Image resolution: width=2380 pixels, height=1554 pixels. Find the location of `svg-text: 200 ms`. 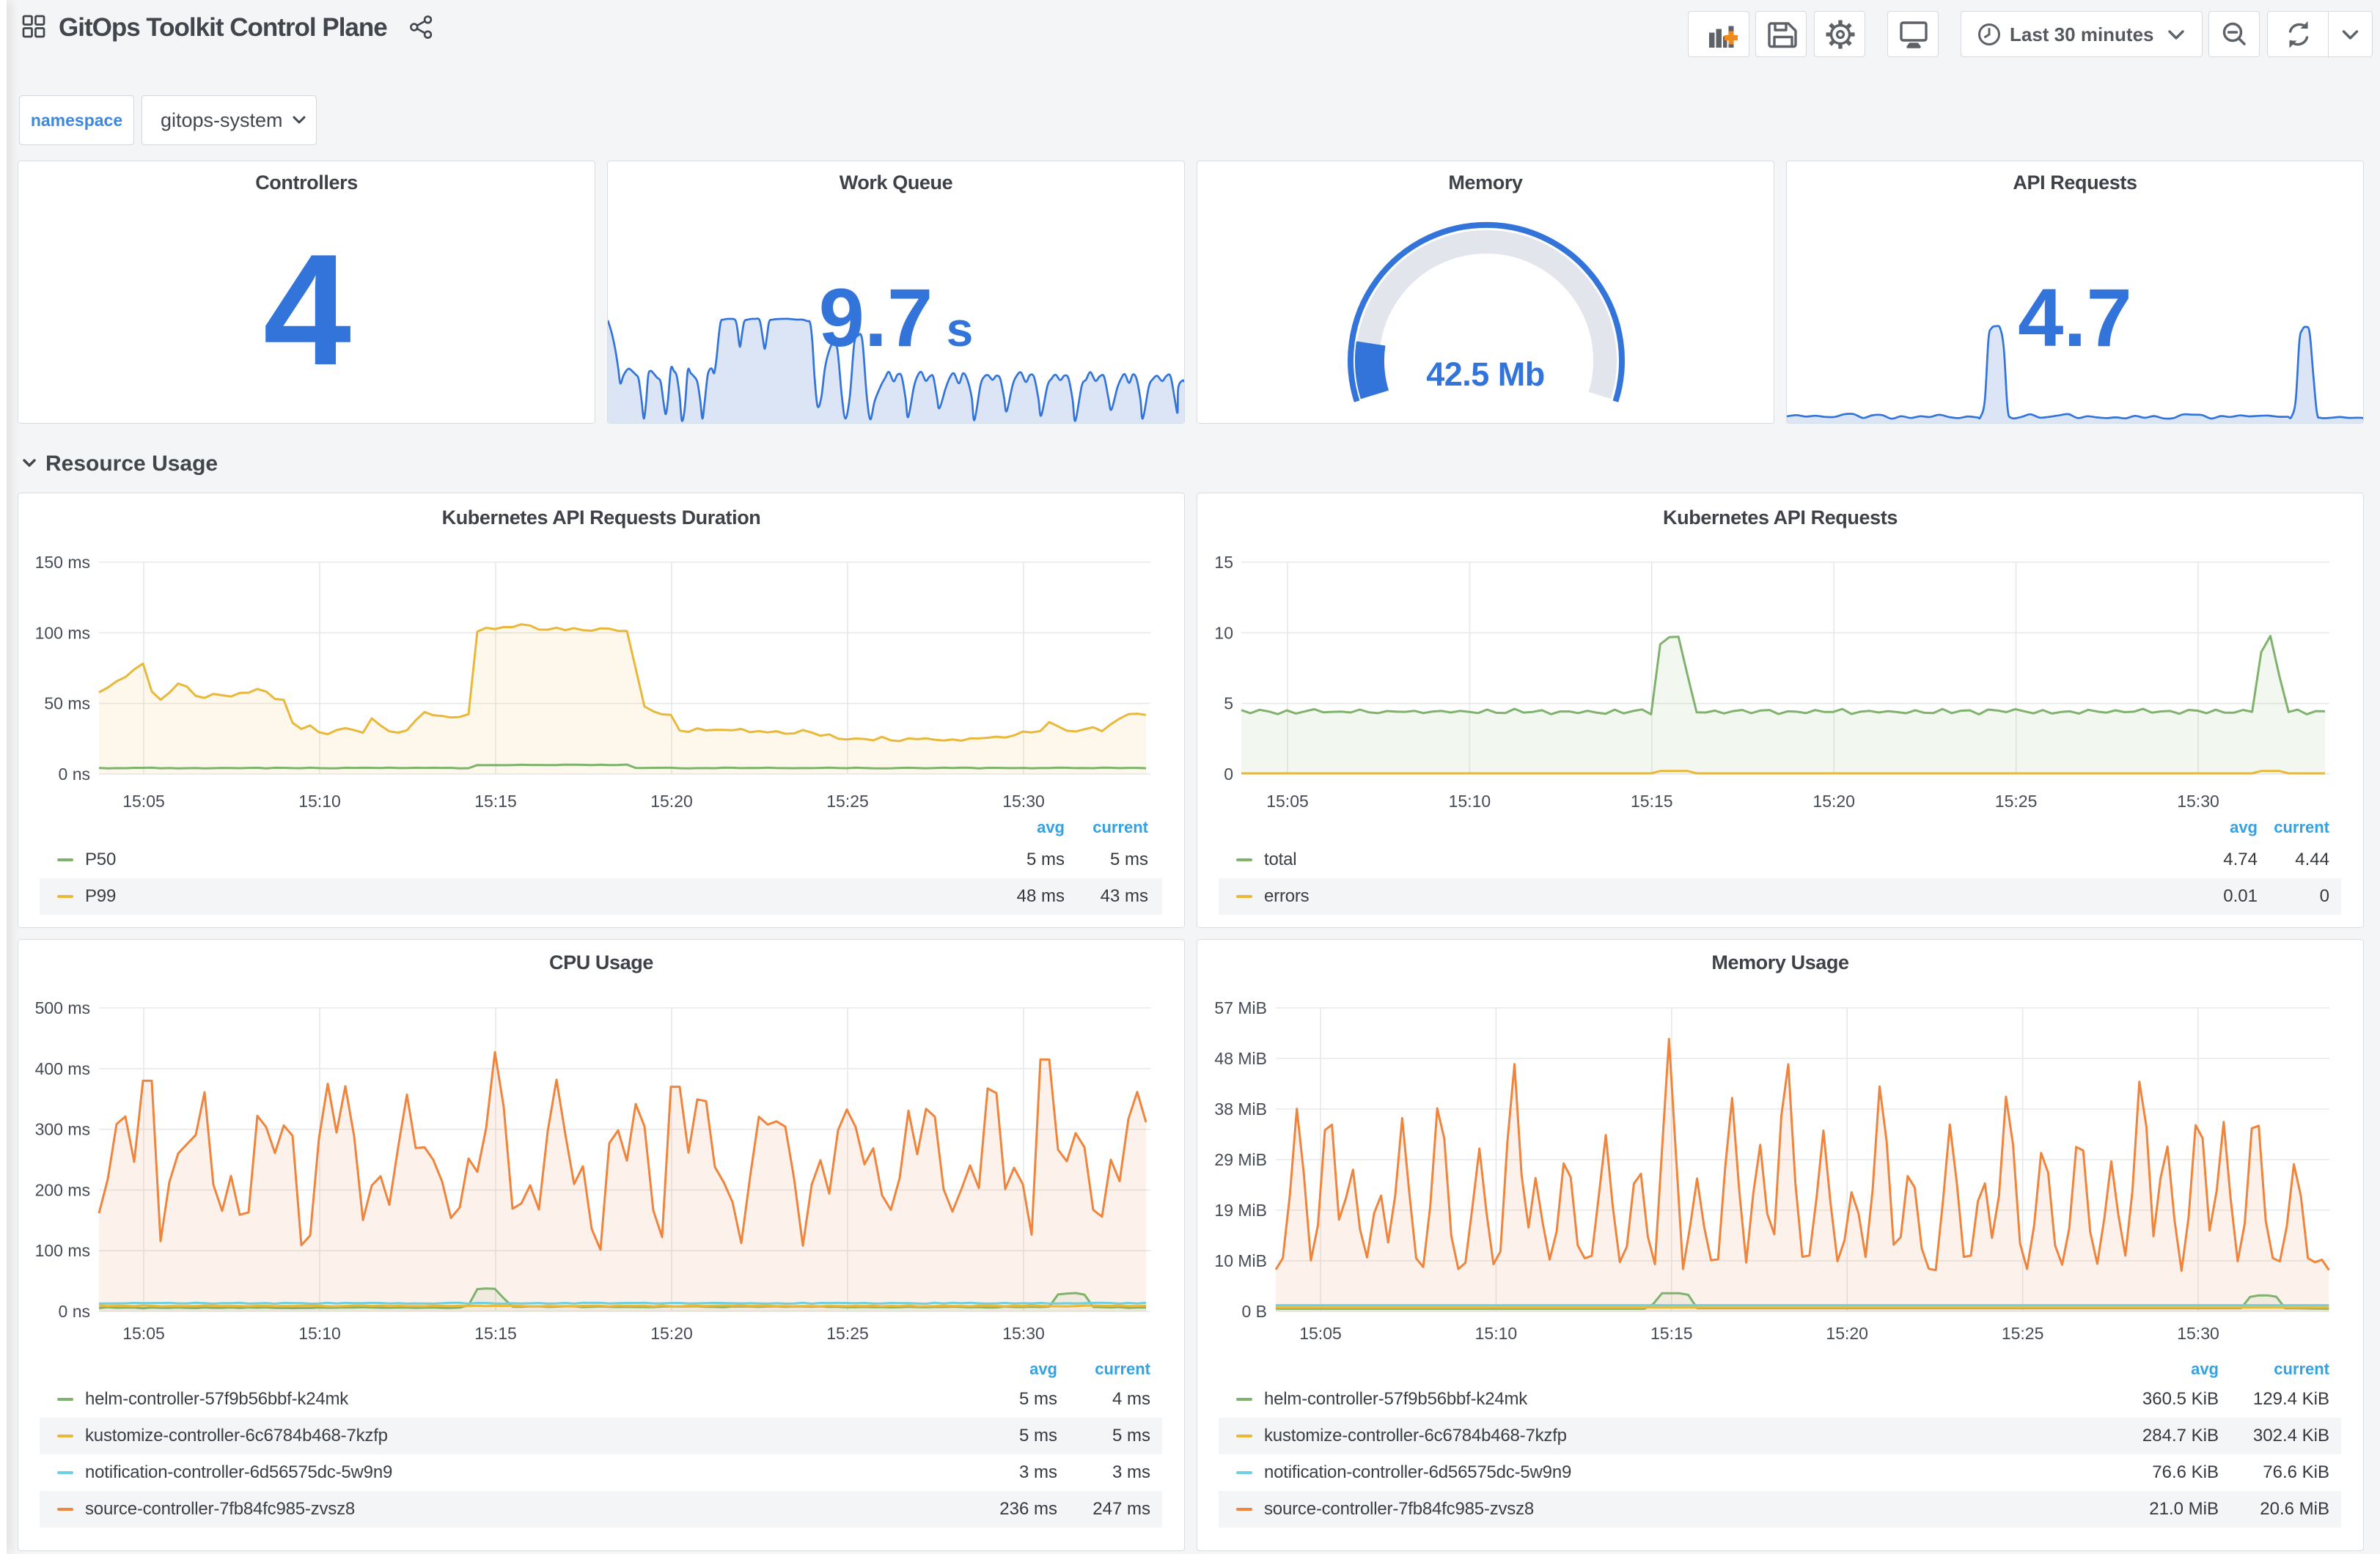

svg-text: 200 ms is located at coordinates (63, 1189).